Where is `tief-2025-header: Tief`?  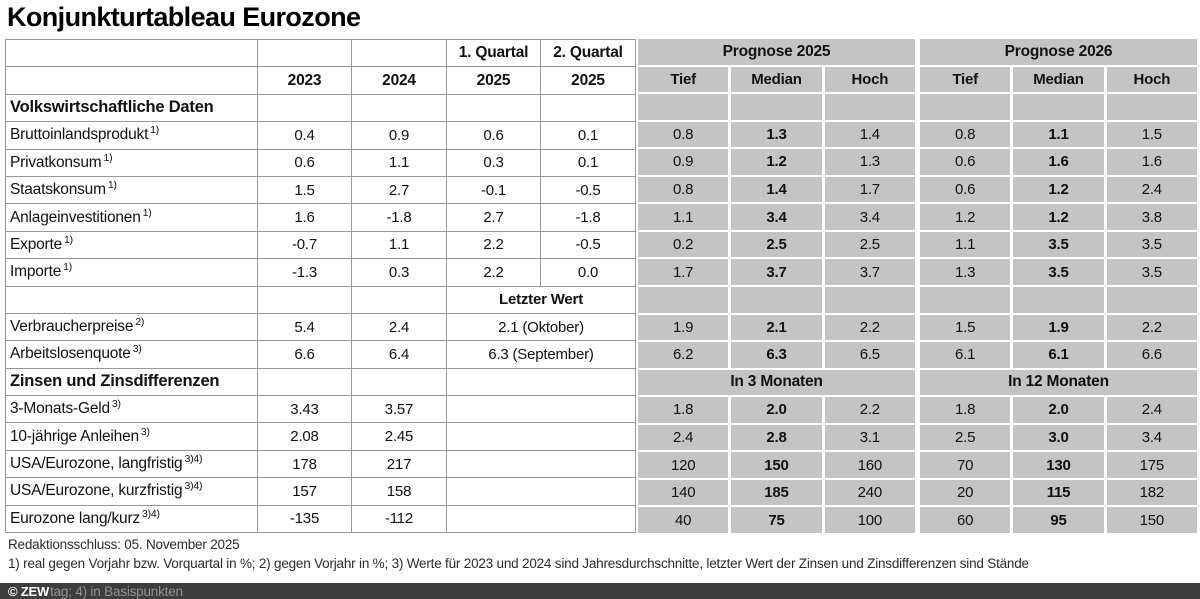 tief-2025-header: Tief is located at coordinates (683, 79).